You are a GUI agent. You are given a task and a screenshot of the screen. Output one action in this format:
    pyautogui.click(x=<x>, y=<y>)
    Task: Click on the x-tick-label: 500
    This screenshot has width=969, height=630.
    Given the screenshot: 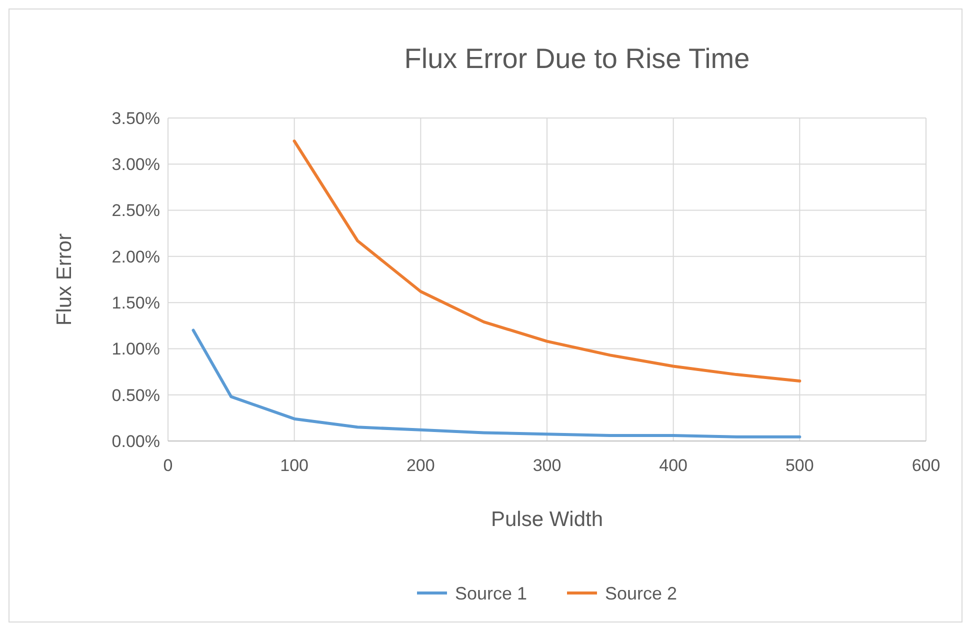 What is the action you would take?
    pyautogui.click(x=799, y=465)
    